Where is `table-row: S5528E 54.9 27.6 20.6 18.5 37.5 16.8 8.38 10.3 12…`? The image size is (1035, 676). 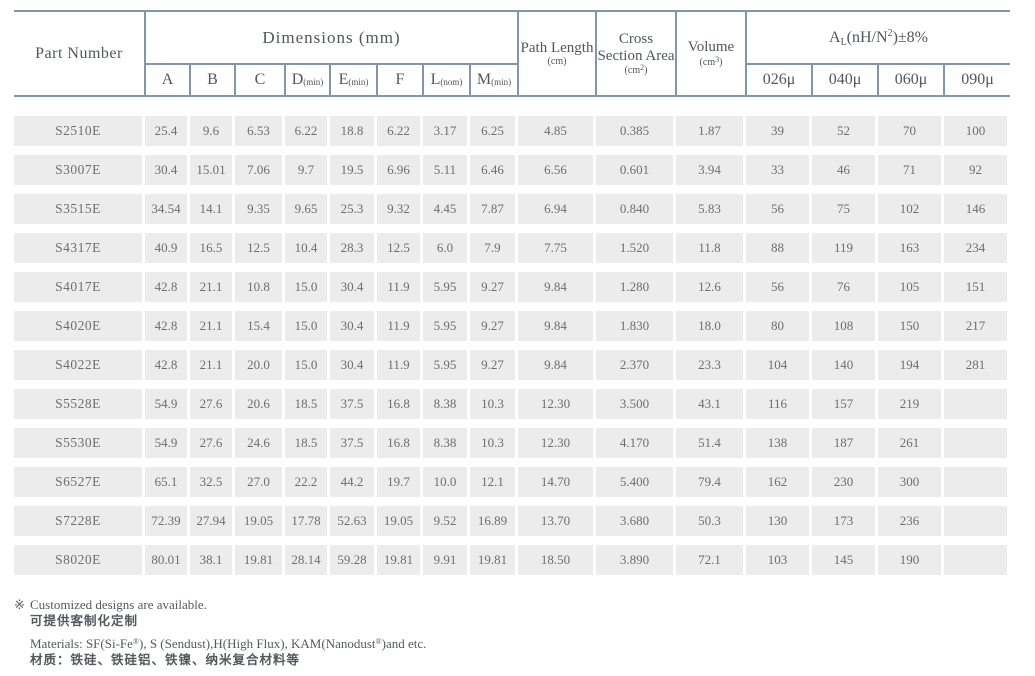 table-row: S5528E 54.9 27.6 20.6 18.5 37.5 16.8 8.38 10.3 12… is located at coordinates (510, 404).